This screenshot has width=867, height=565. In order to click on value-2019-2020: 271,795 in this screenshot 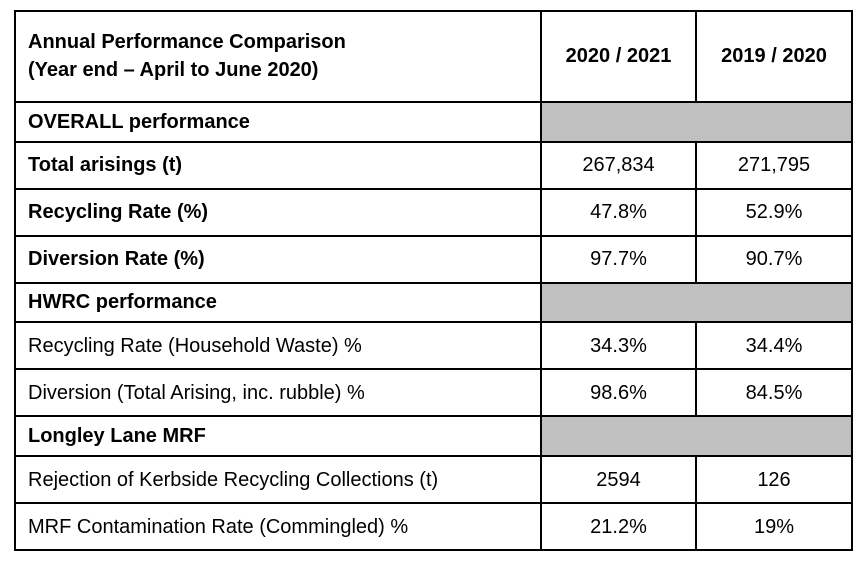, I will do `click(774, 165)`.